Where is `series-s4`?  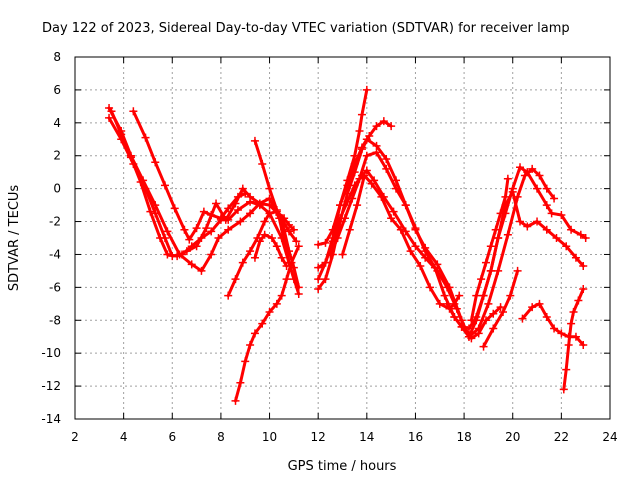
series-s4 is located at coordinates (189, 175).